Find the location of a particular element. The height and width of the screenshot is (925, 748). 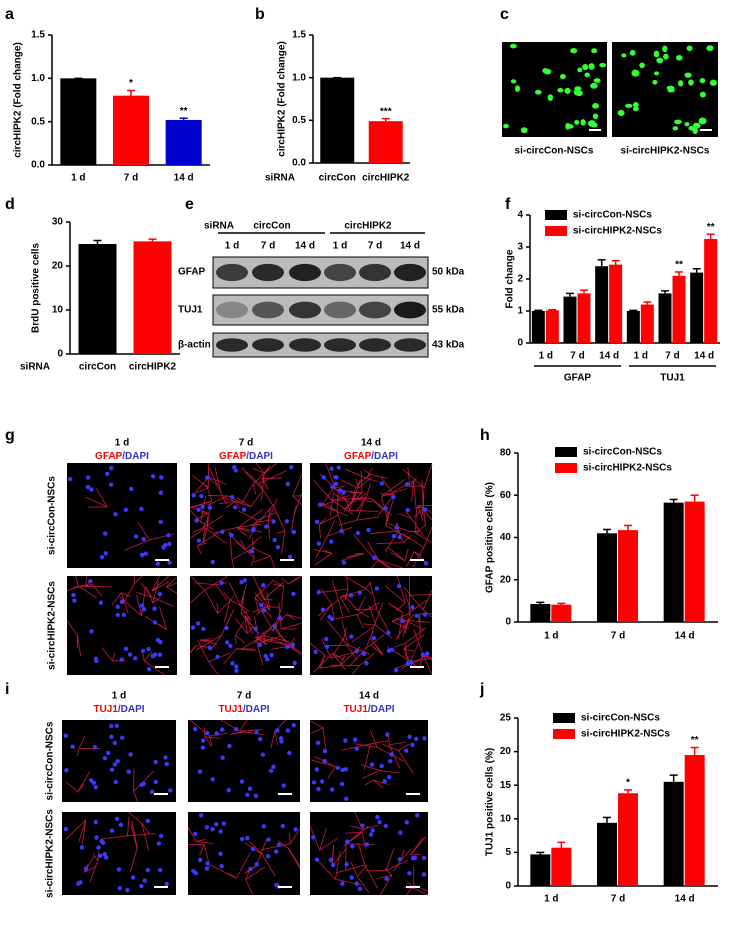

stain: GFAP is located at coordinates (358, 456).